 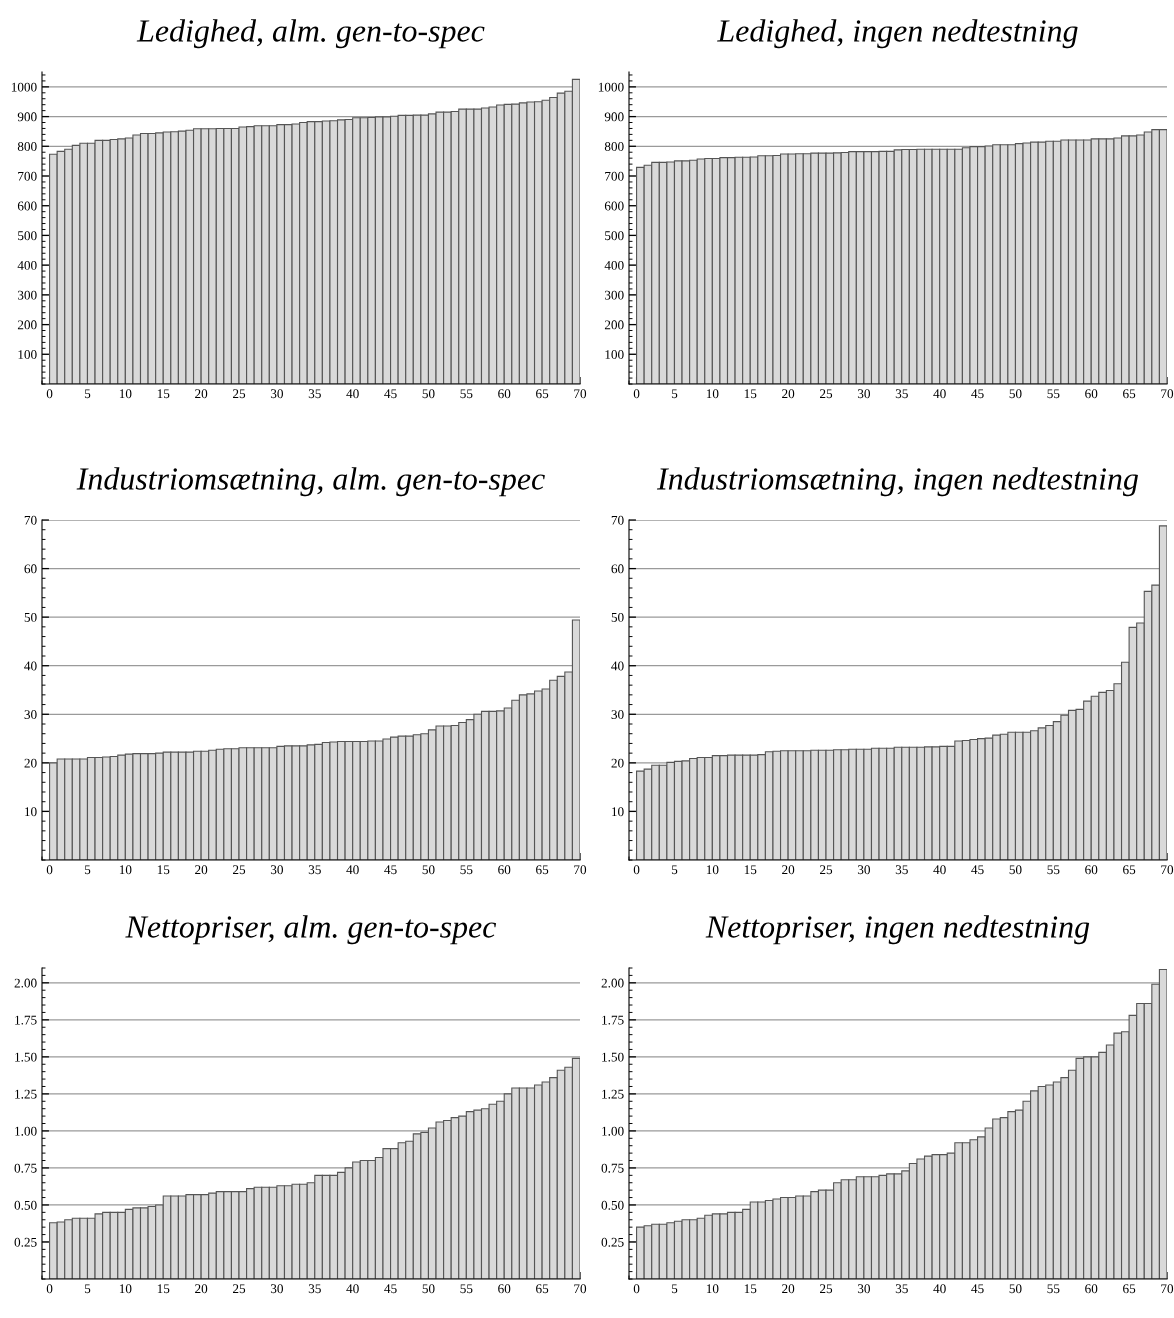 What do you see at coordinates (311, 930) in the screenshot?
I see `chart-title: Nettopriser, alm. gen-to-spec` at bounding box center [311, 930].